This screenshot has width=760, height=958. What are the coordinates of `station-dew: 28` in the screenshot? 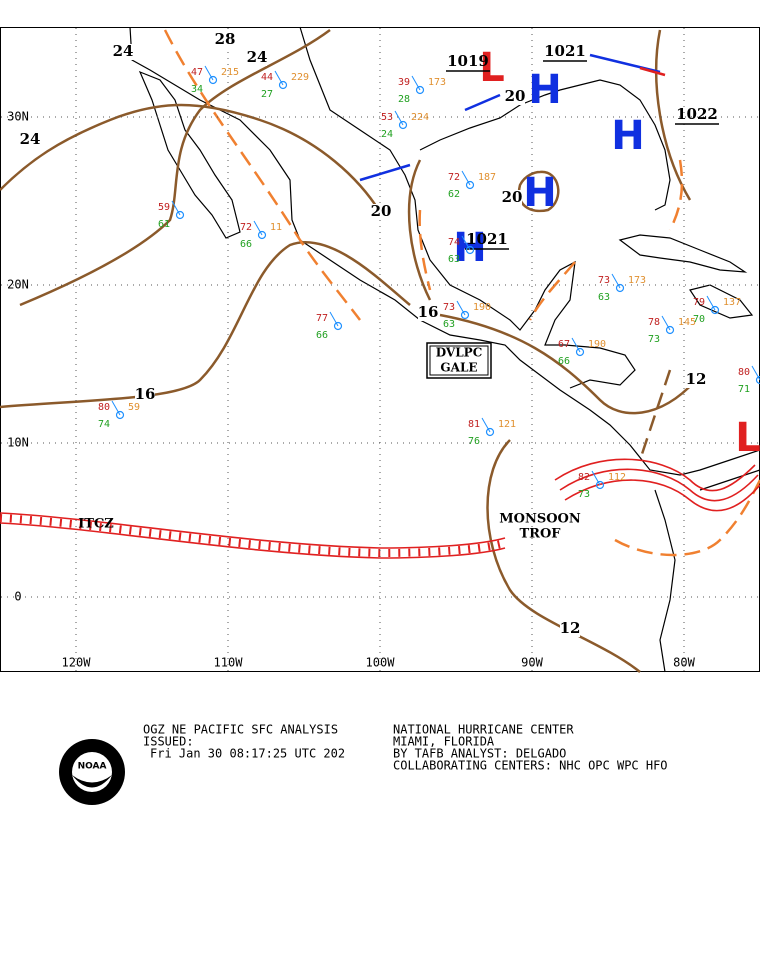 It's located at (404, 99).